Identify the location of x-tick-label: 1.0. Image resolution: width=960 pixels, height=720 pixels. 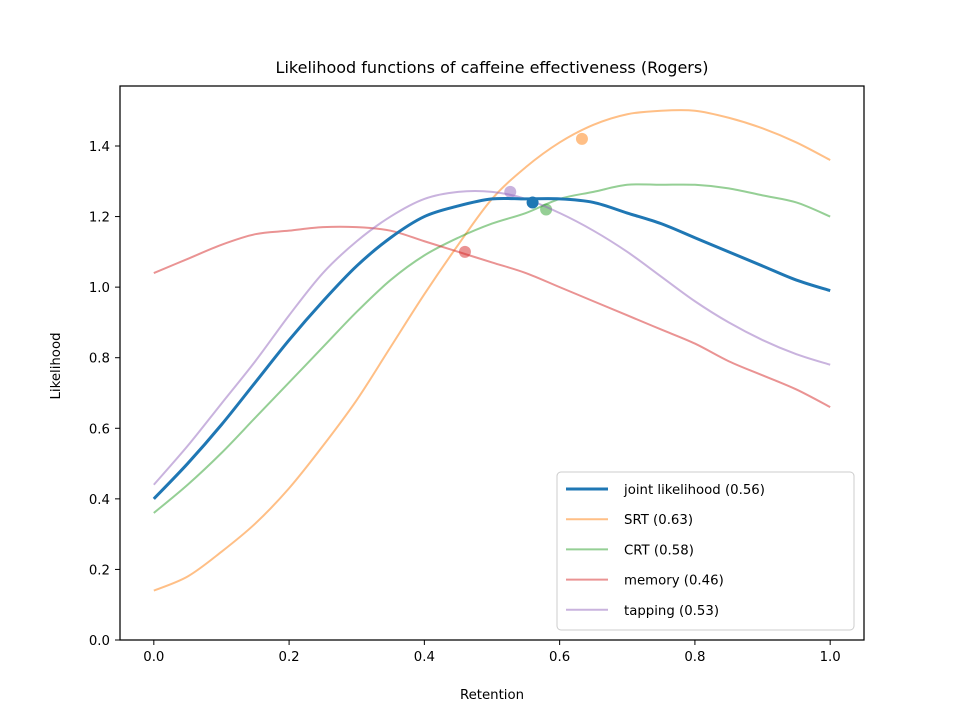
(830, 657).